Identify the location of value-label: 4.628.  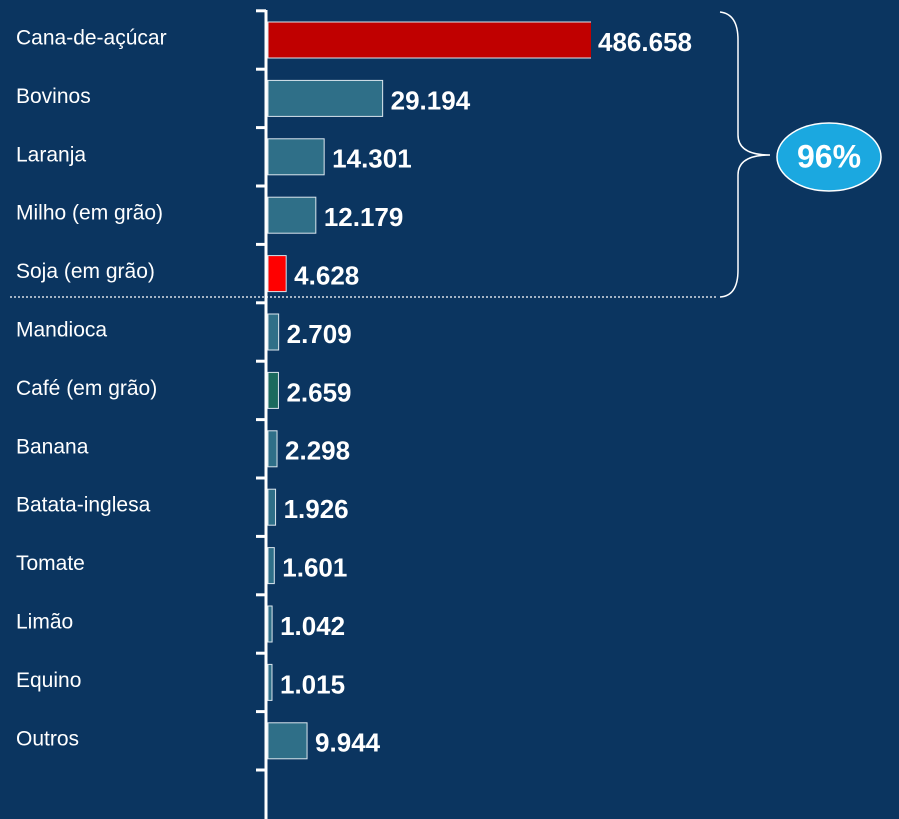
(326, 275).